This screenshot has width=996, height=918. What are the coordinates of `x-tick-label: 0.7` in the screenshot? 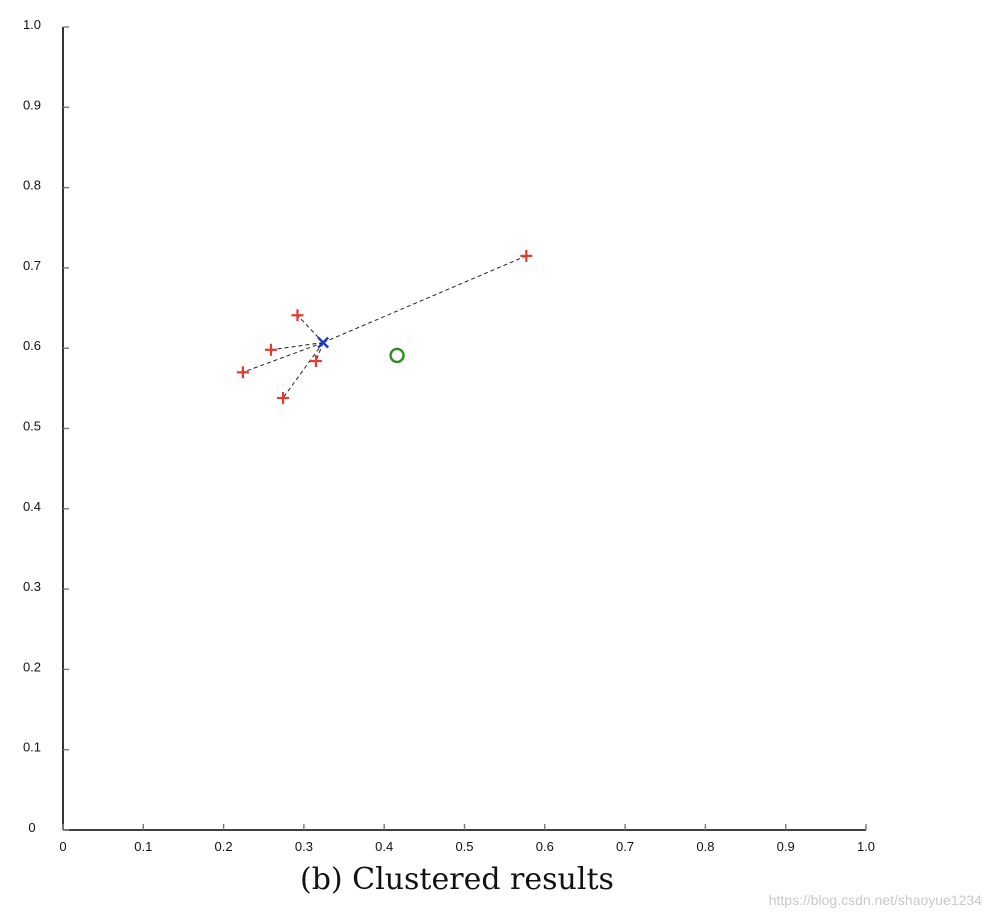 It's located at (625, 846).